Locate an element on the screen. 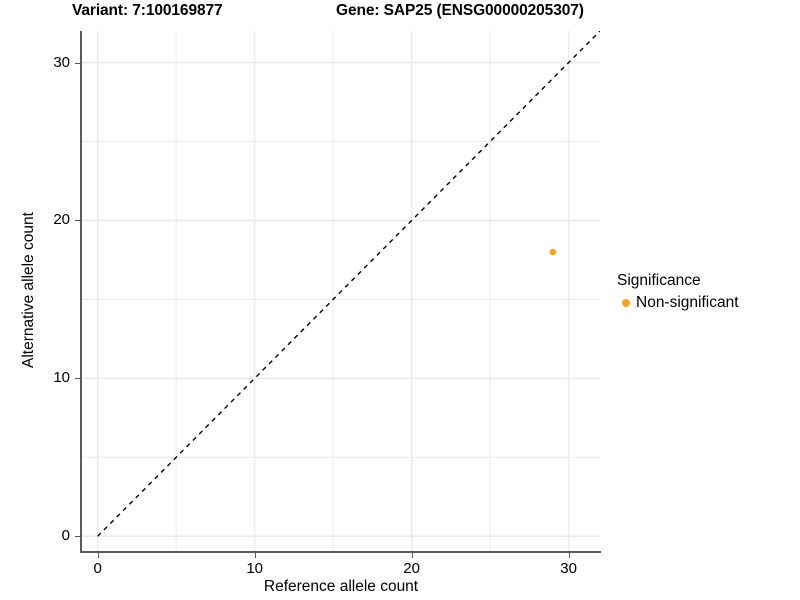  x-tick-label: 10 is located at coordinates (254, 568).